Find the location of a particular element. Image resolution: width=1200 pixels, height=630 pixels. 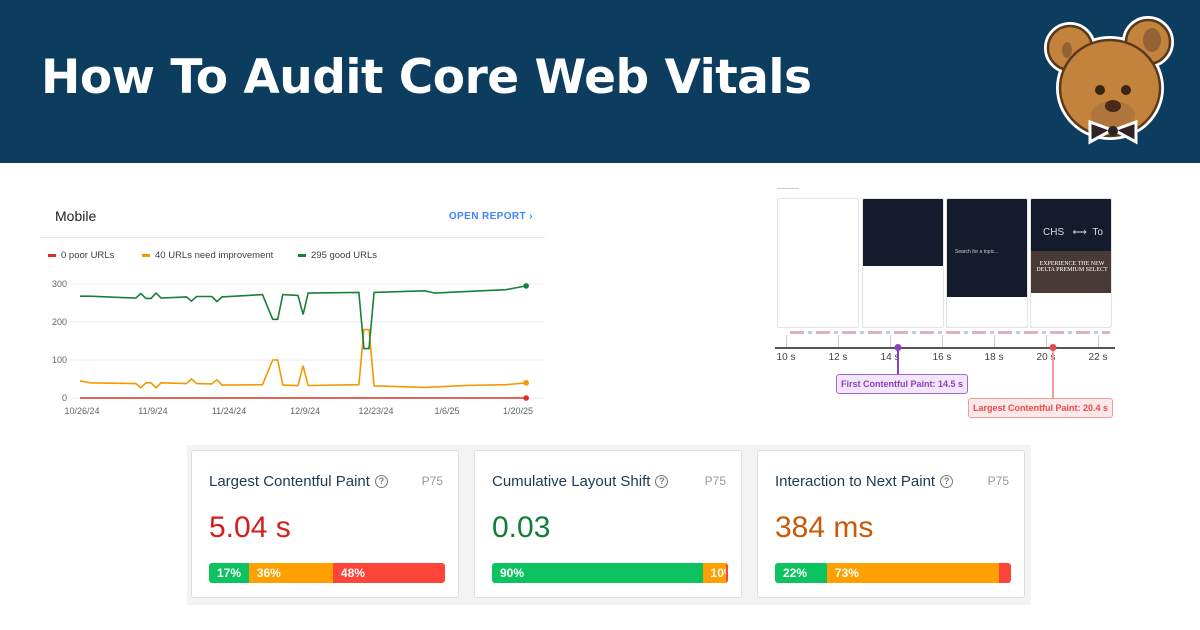

metric-title: Interaction to Next Paint is located at coordinates (855, 481).